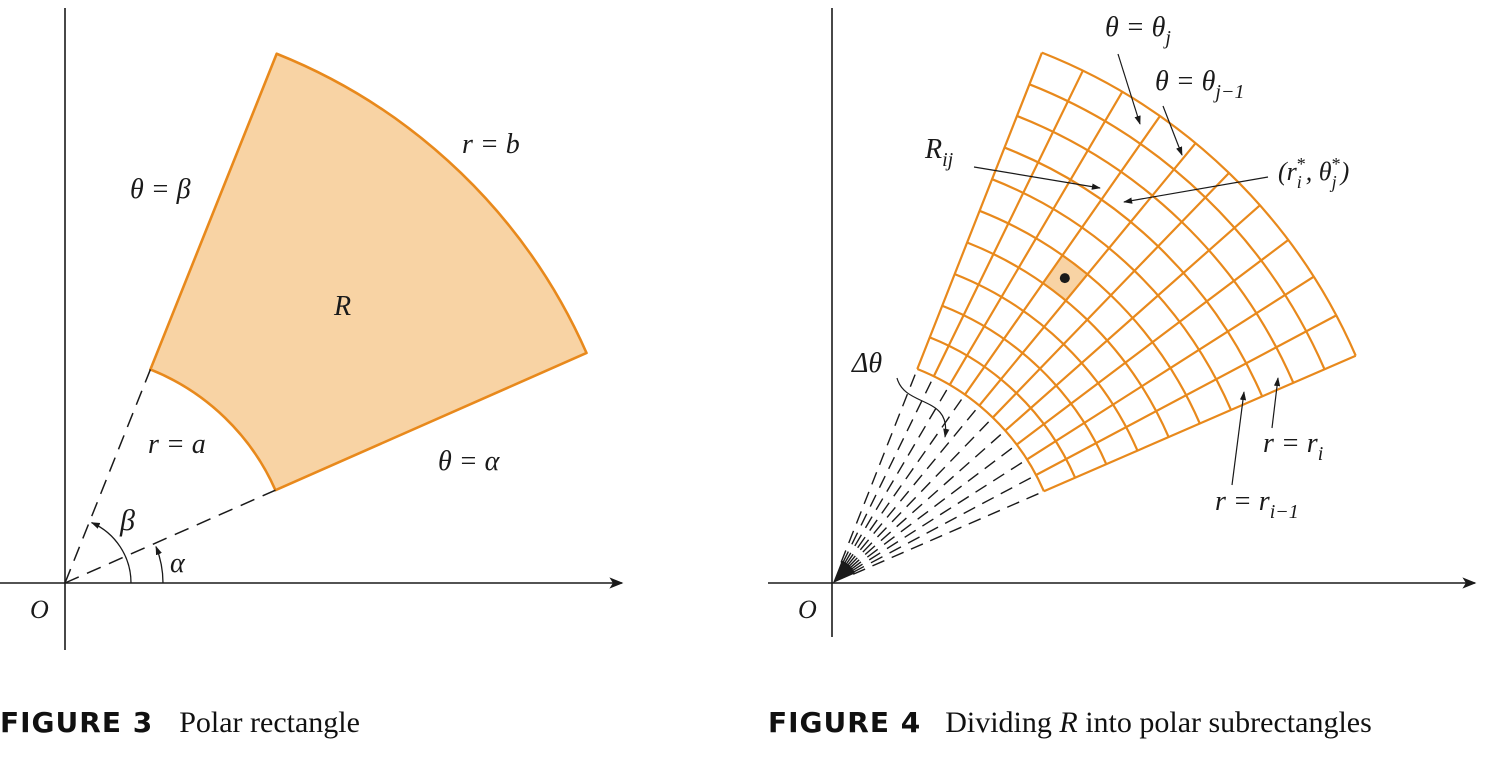  What do you see at coordinates (948, 160) in the screenshot?
I see `label-Rij-sub: ij` at bounding box center [948, 160].